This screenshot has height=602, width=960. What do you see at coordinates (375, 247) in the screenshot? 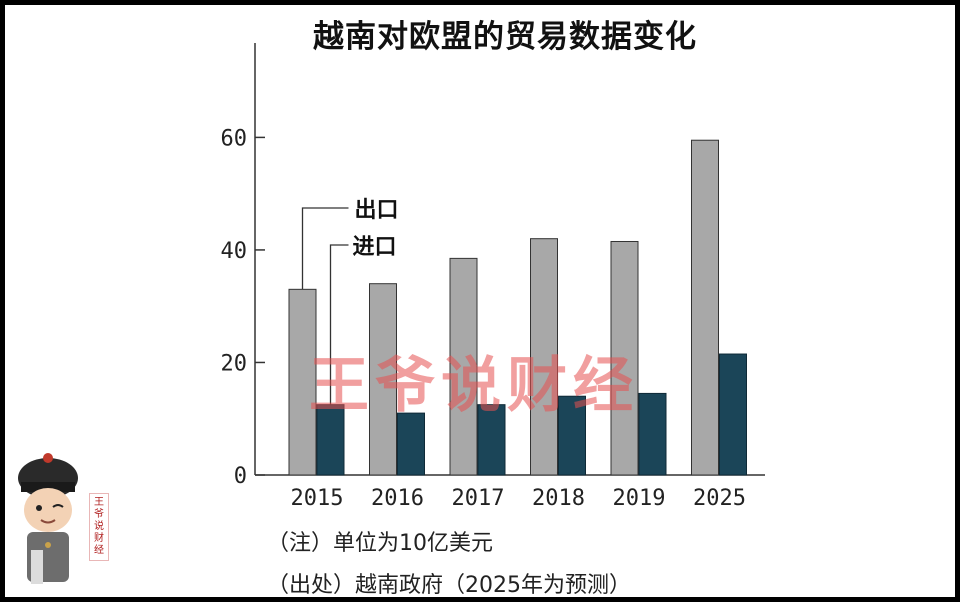
I see `legend-import-label: 进口` at bounding box center [375, 247].